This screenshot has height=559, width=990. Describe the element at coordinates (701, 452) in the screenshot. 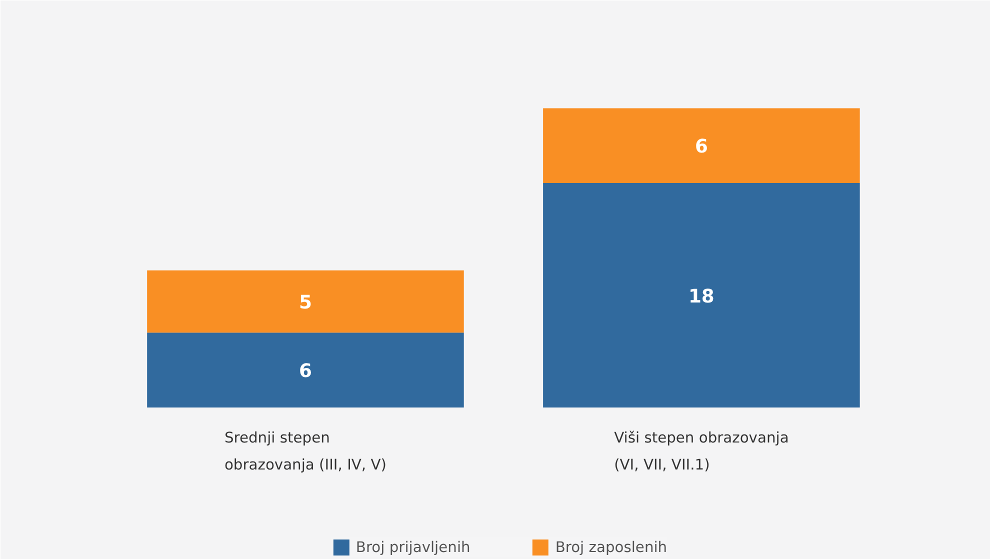

I see `x-tick-label: Viši stepen obrazovanja (VI, VII, VII.1)` at that location.